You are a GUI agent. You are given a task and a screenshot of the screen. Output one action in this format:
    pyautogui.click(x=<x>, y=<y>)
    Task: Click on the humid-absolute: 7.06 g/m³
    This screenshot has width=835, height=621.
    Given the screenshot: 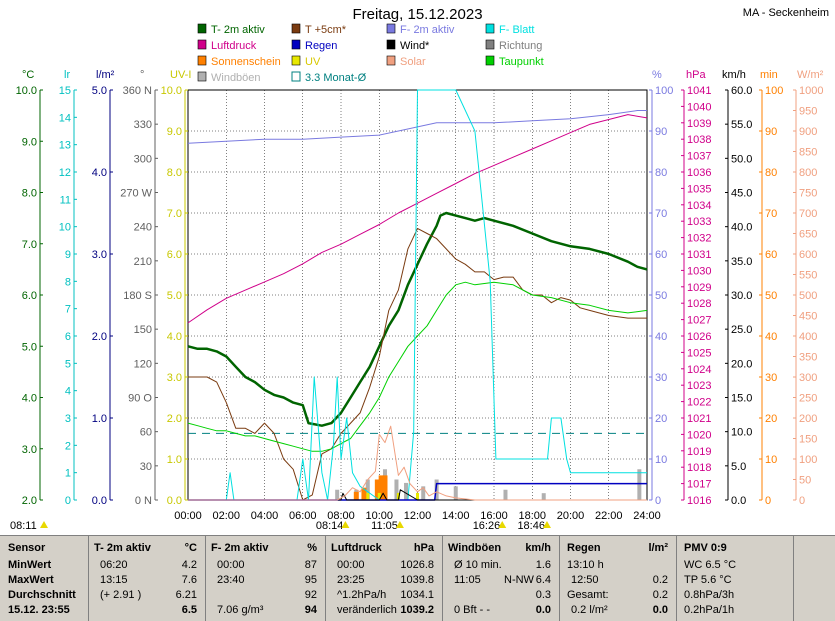 What is the action you would take?
    pyautogui.click(x=240, y=610)
    